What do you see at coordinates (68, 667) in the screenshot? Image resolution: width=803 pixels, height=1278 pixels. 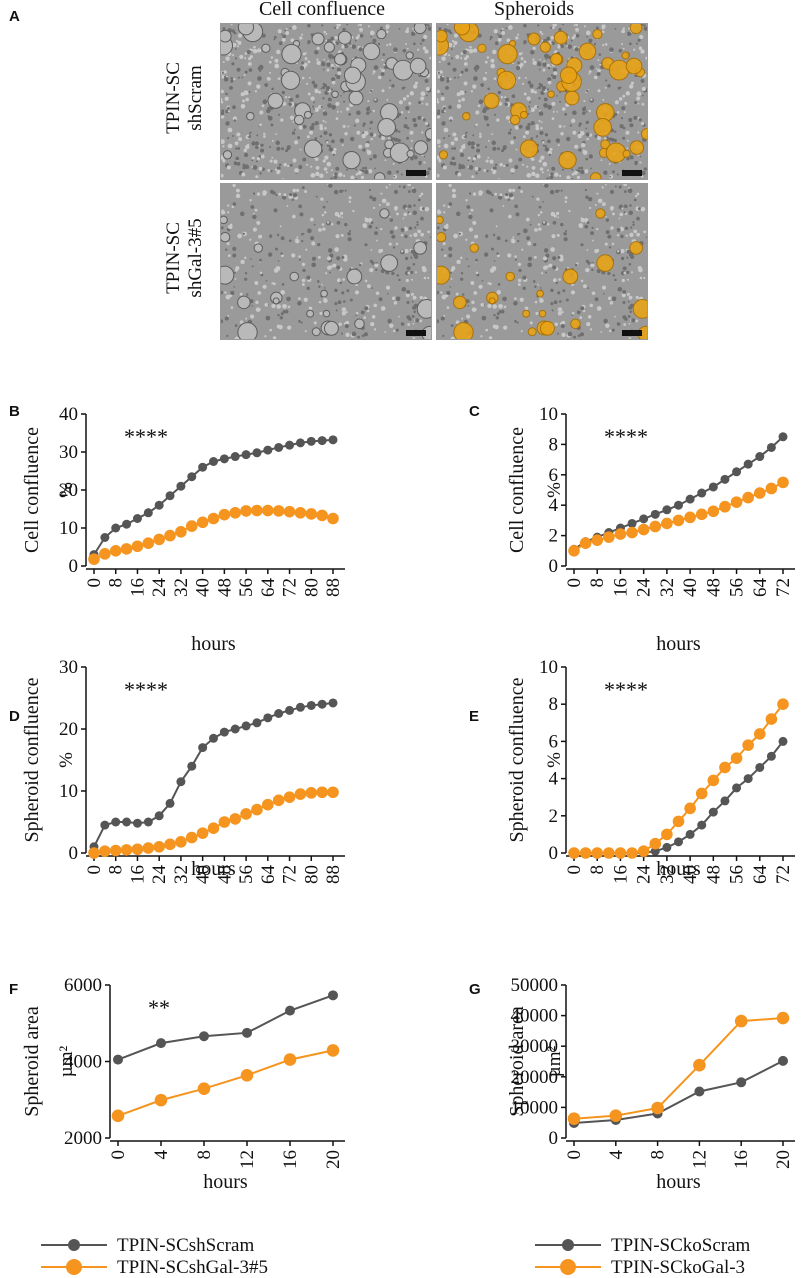 I see `y-tick-label: 30` at bounding box center [68, 667].